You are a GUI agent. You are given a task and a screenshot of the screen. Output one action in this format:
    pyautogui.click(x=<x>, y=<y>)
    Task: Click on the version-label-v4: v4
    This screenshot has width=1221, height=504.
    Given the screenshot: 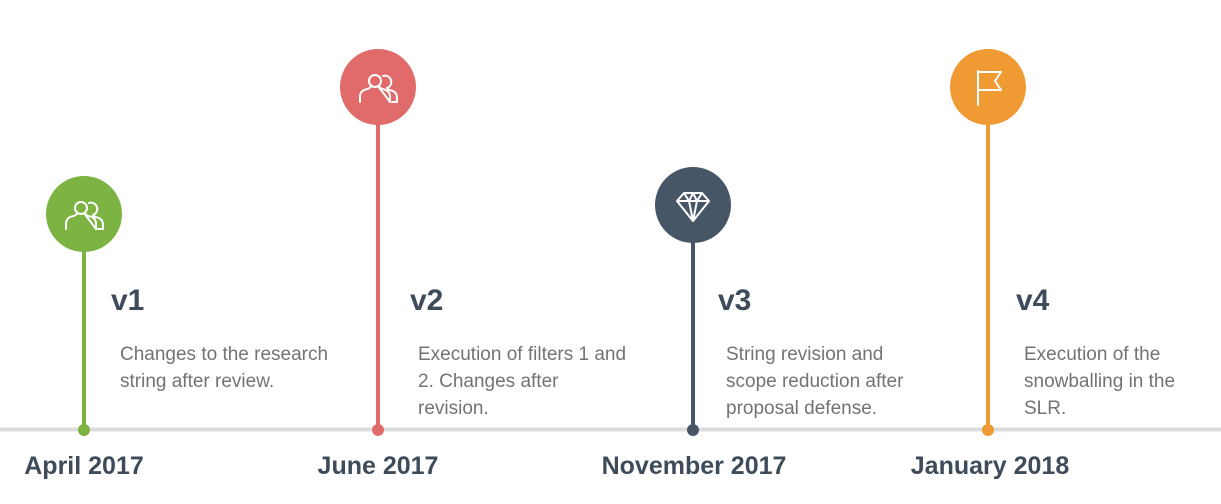 What is the action you would take?
    pyautogui.click(x=1033, y=300)
    